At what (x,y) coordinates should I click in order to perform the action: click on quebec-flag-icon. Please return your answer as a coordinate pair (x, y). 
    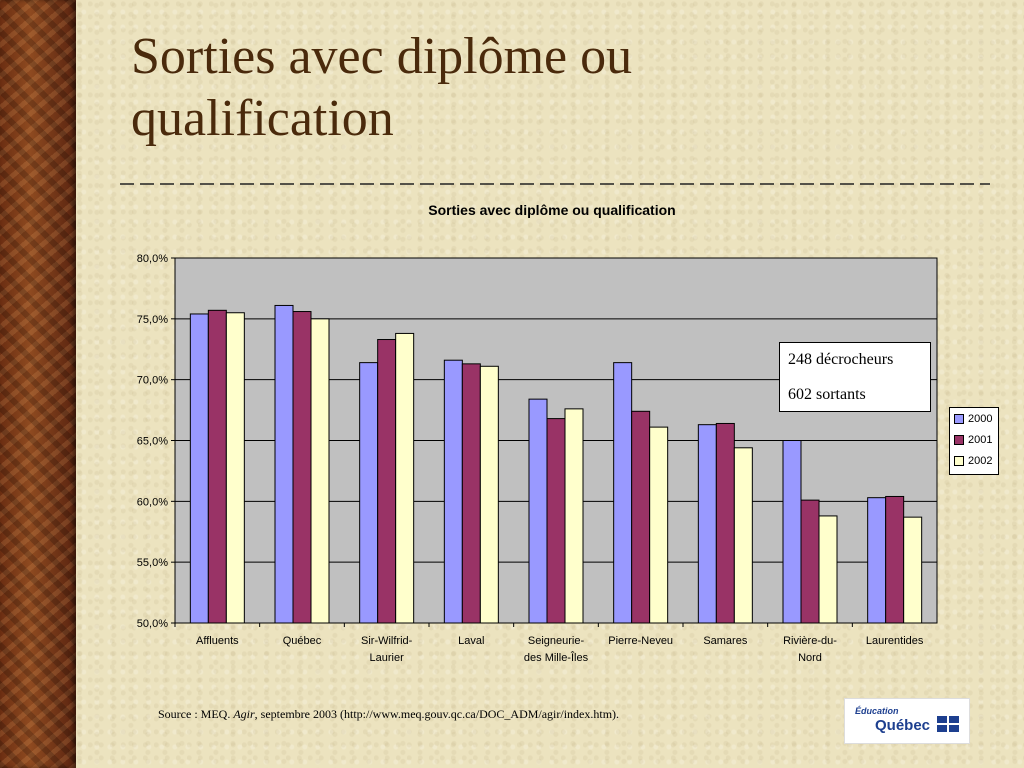
    Looking at the image, I should click on (948, 724).